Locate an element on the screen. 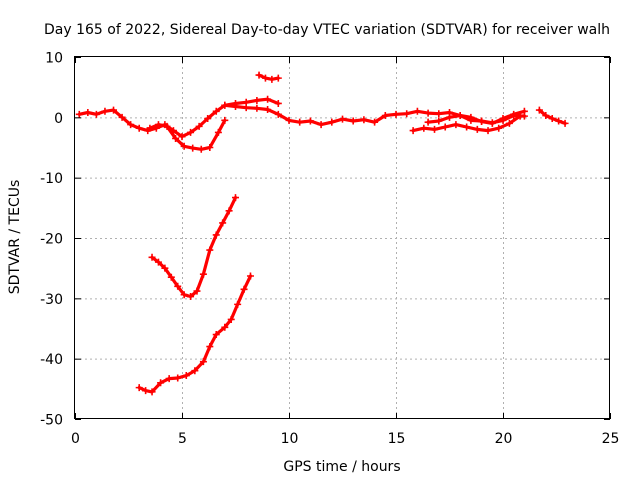 This screenshot has height=480, width=640. y-tick-label: 0 is located at coordinates (58, 119).